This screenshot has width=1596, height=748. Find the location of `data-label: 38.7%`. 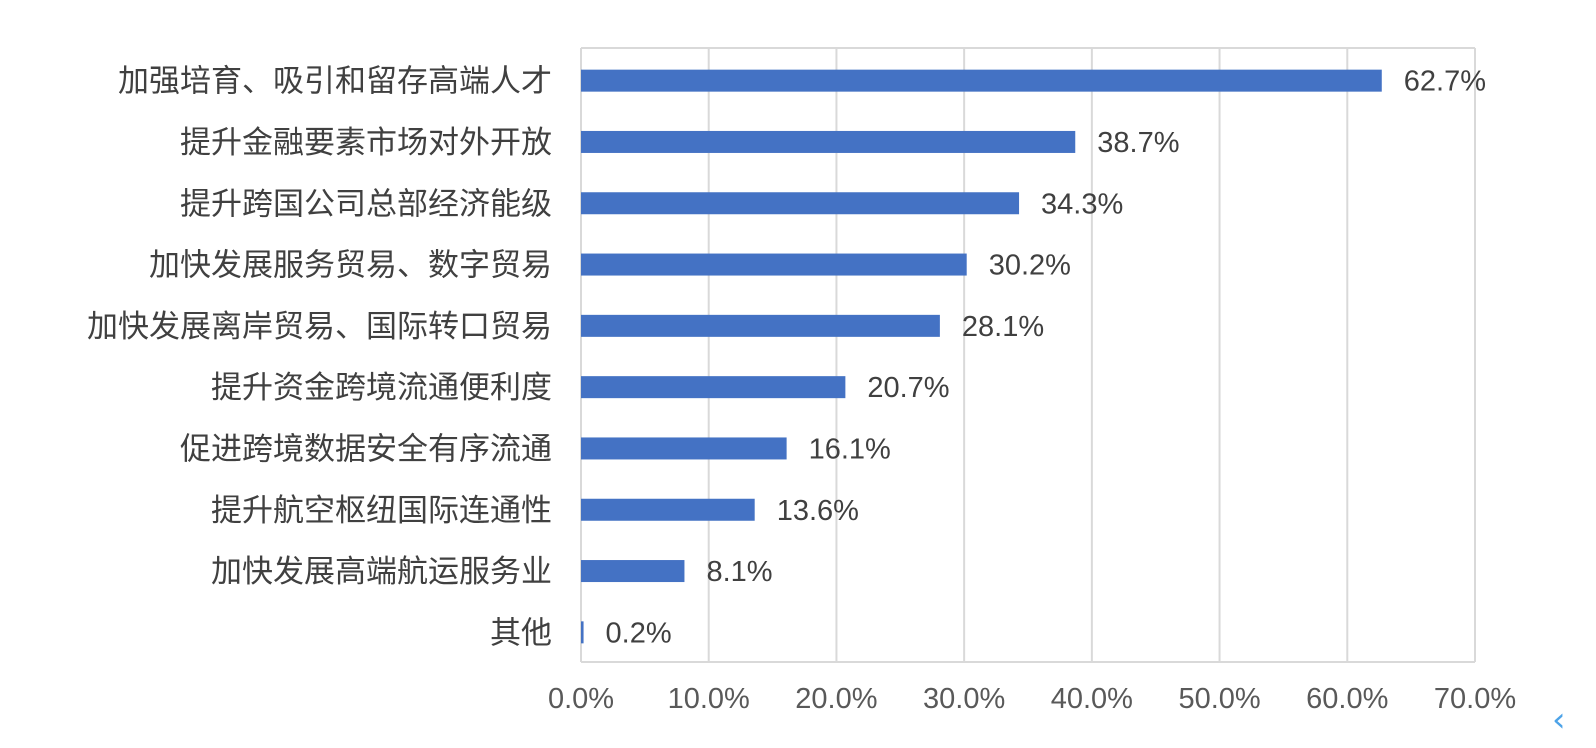

data-label: 38.7% is located at coordinates (1138, 143).